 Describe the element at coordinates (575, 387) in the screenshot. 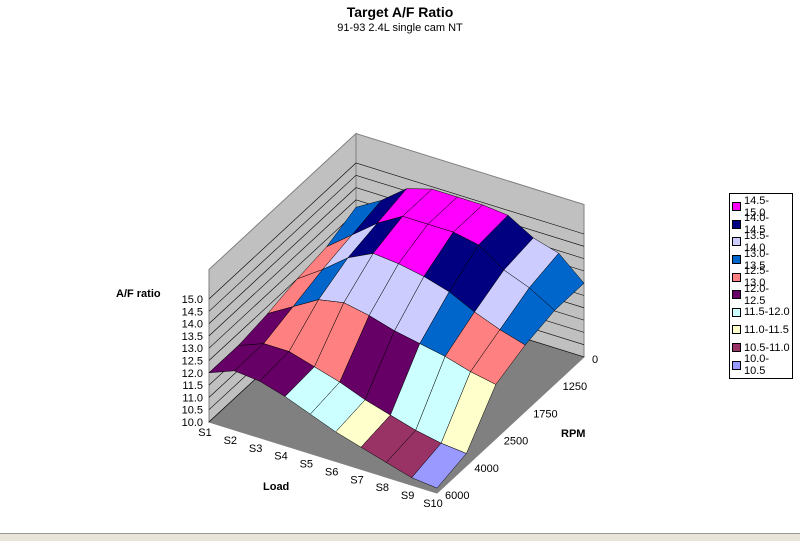

I see `rpm-tick-label: 1250` at that location.